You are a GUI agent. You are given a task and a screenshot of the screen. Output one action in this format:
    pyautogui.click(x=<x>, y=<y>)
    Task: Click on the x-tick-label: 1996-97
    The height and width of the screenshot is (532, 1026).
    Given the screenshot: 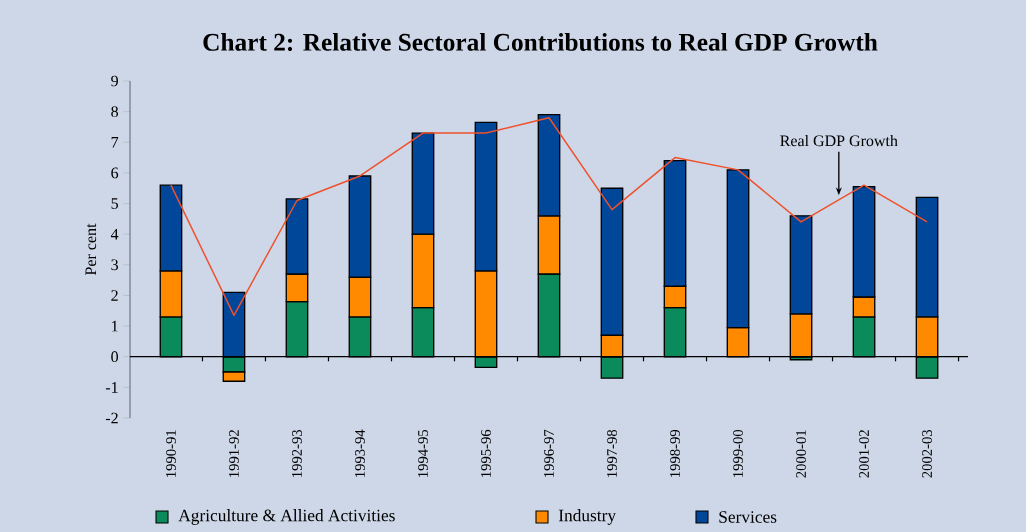 What is the action you would take?
    pyautogui.click(x=549, y=453)
    